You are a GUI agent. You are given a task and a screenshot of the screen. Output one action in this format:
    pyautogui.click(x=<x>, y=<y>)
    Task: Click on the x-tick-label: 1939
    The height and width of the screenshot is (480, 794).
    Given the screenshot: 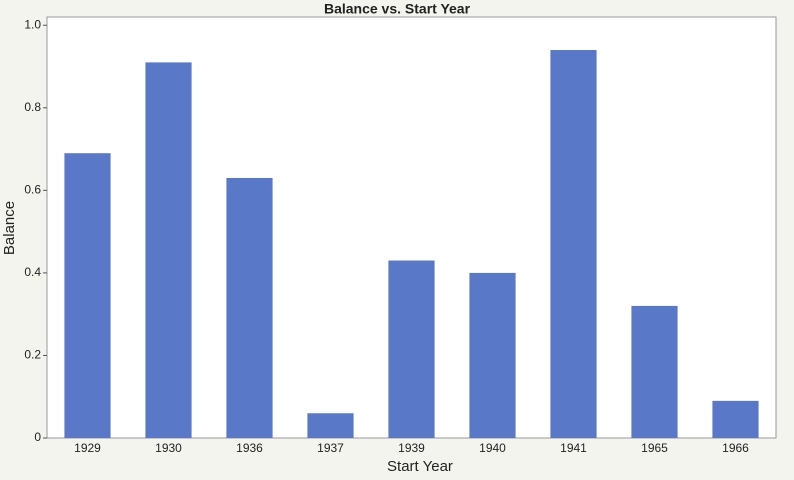 What is the action you would take?
    pyautogui.click(x=411, y=448)
    